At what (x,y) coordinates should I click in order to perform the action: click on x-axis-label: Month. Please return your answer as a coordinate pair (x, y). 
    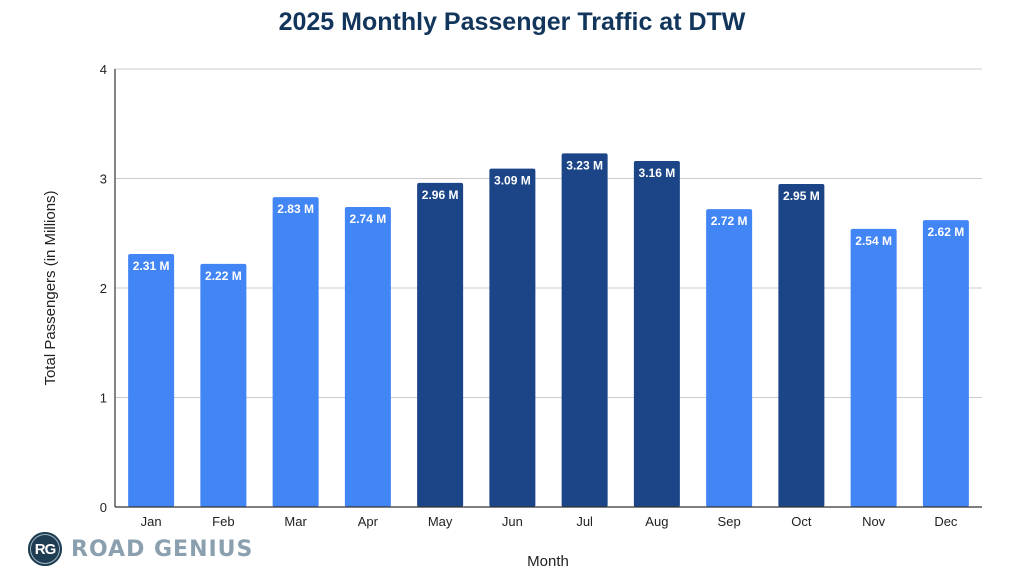
    Looking at the image, I should click on (548, 561).